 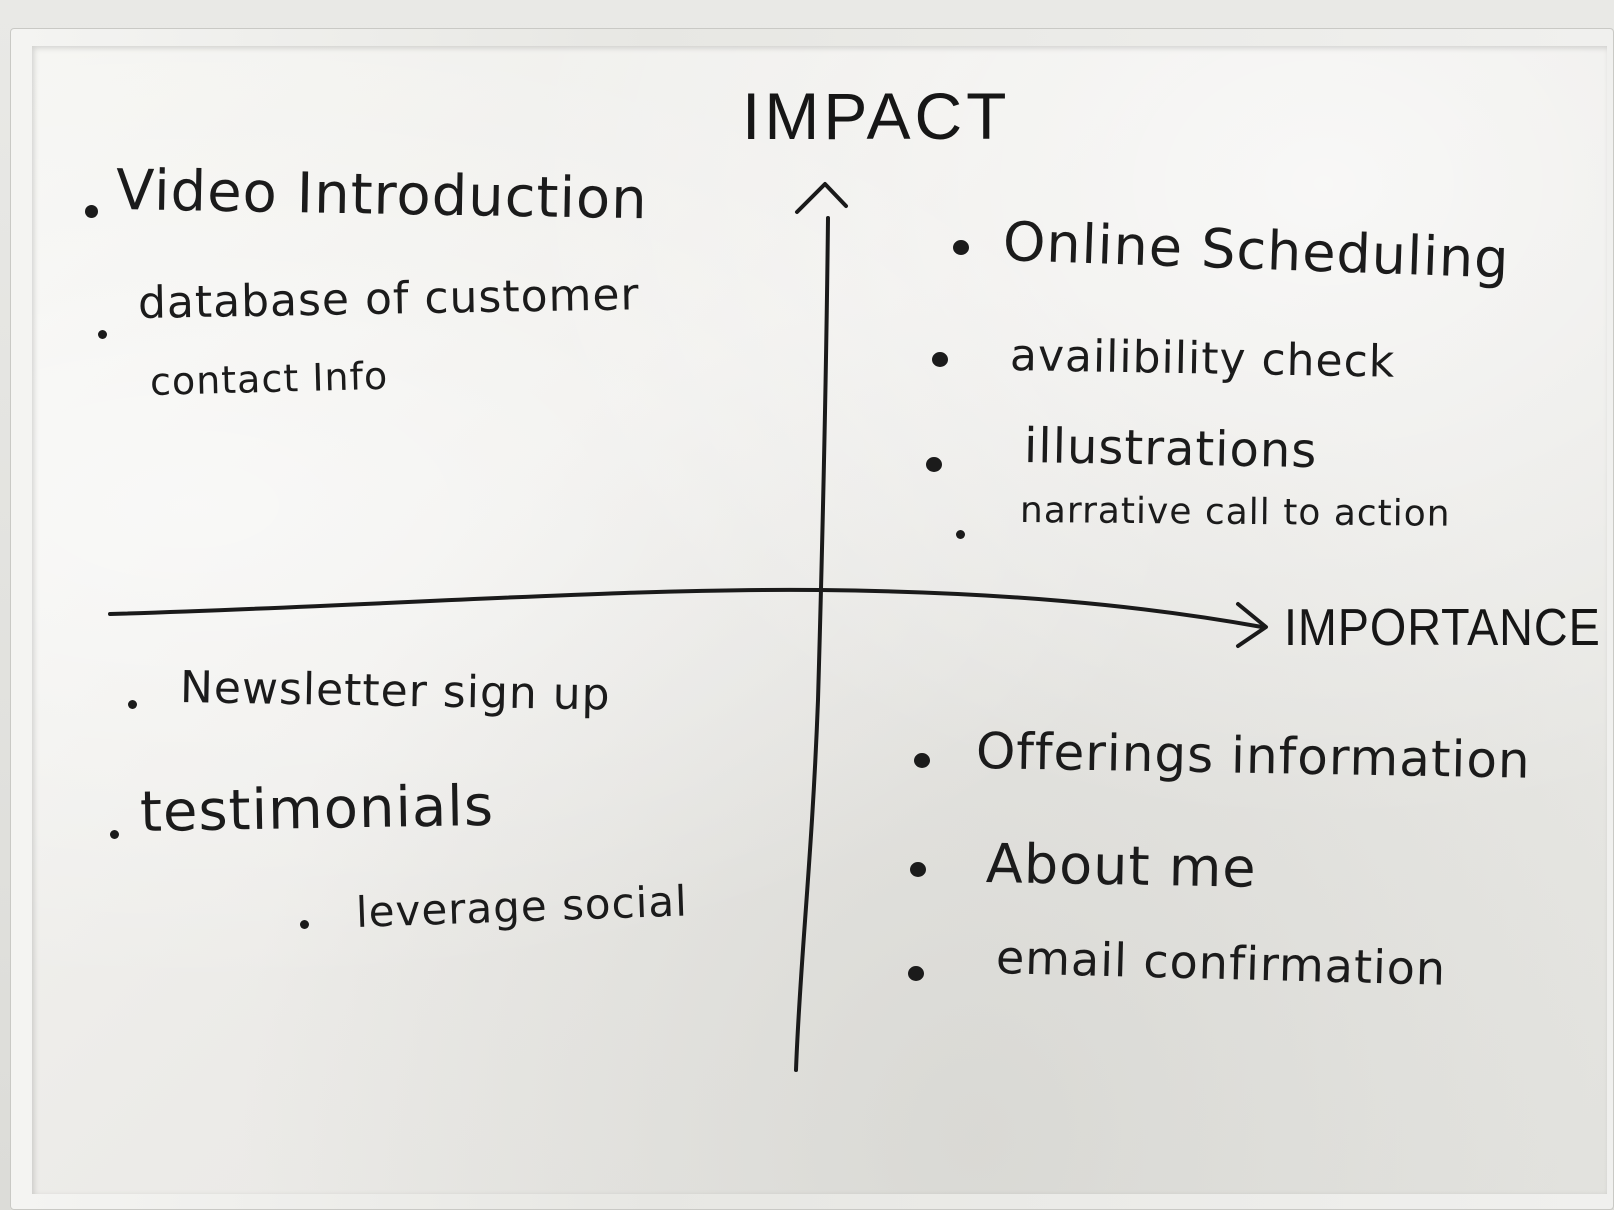 What do you see at coordinates (1170, 449) in the screenshot?
I see `note-illustrations: illustrations` at bounding box center [1170, 449].